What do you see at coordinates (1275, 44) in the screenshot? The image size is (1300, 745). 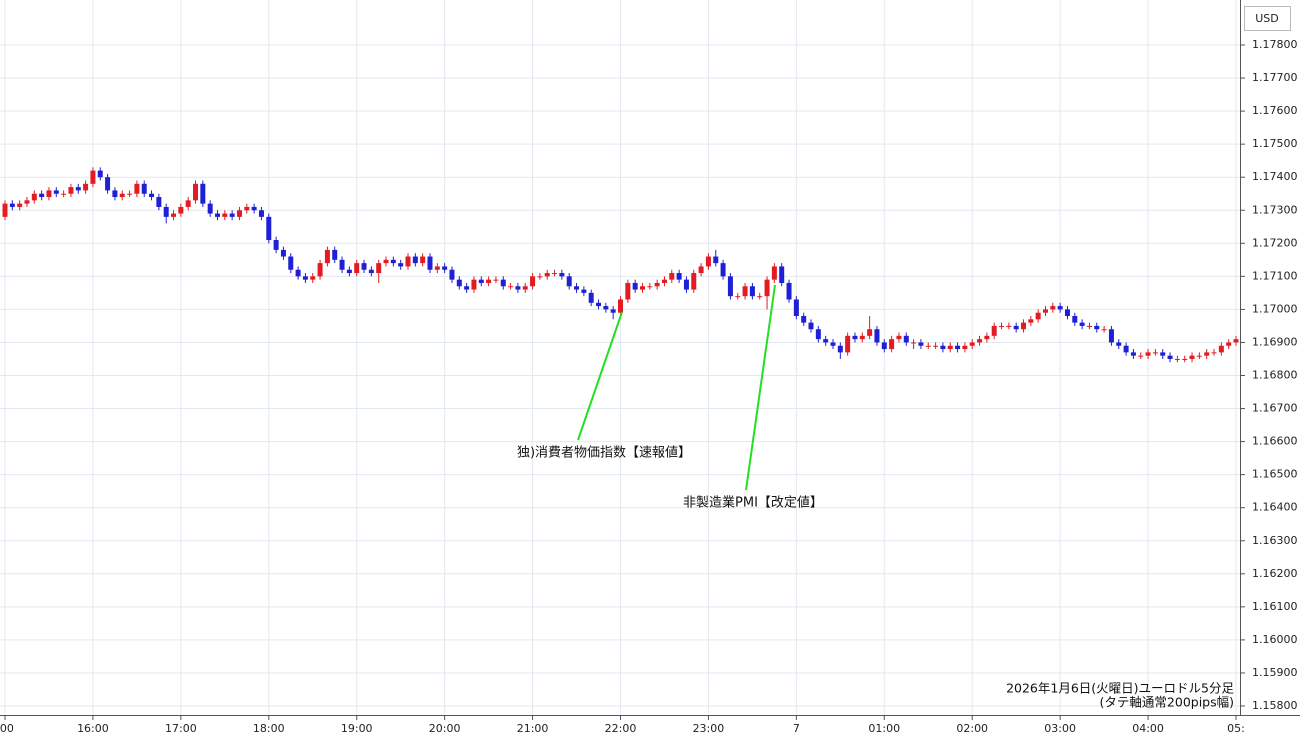 I see `y-tick-label: 1.17800` at bounding box center [1275, 44].